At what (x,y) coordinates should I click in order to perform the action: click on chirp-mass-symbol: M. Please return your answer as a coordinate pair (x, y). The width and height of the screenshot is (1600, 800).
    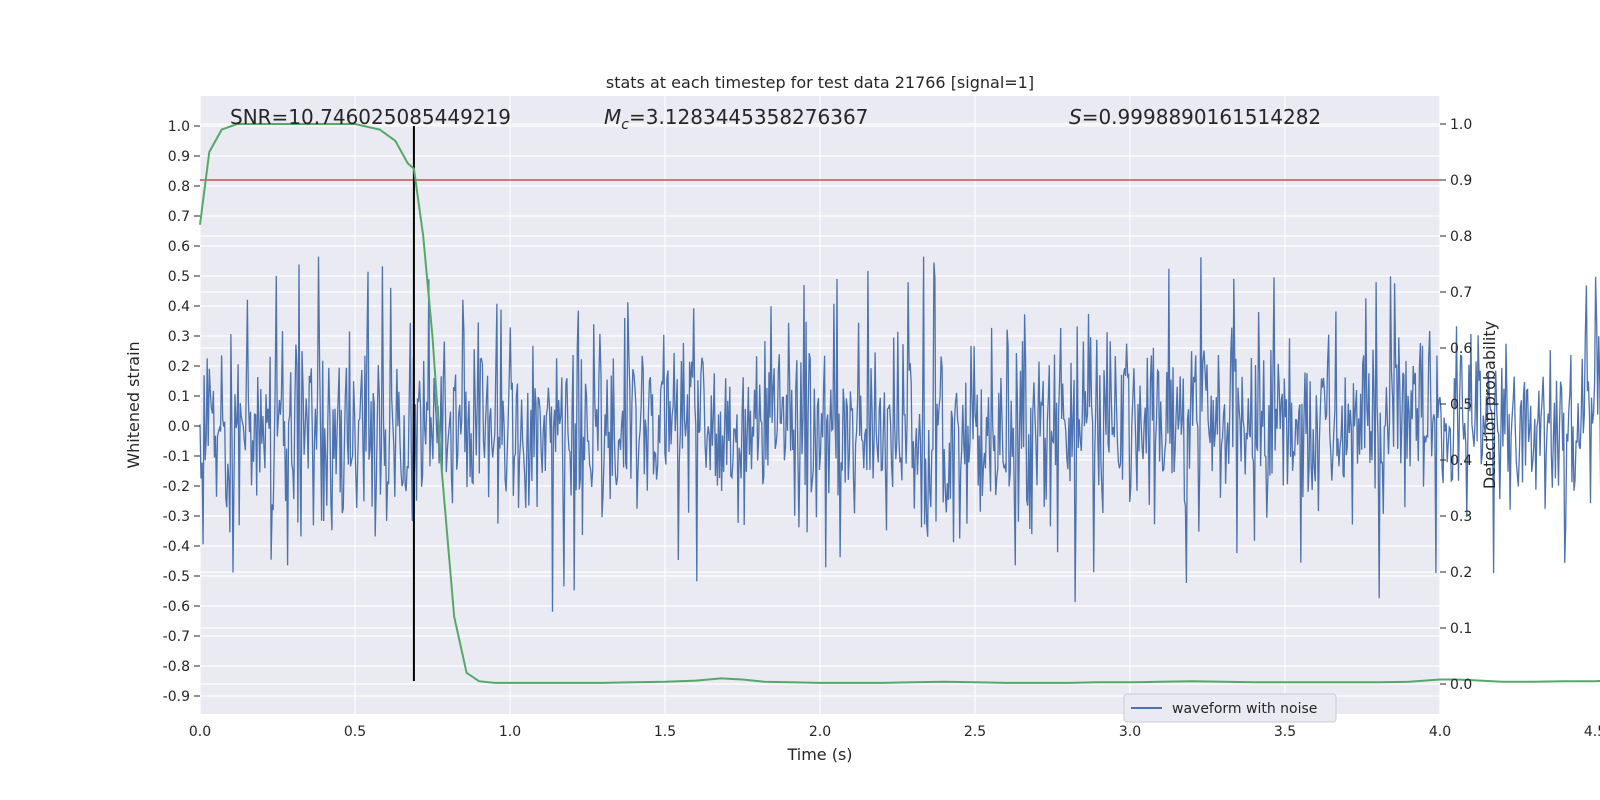
    Looking at the image, I should click on (612, 117).